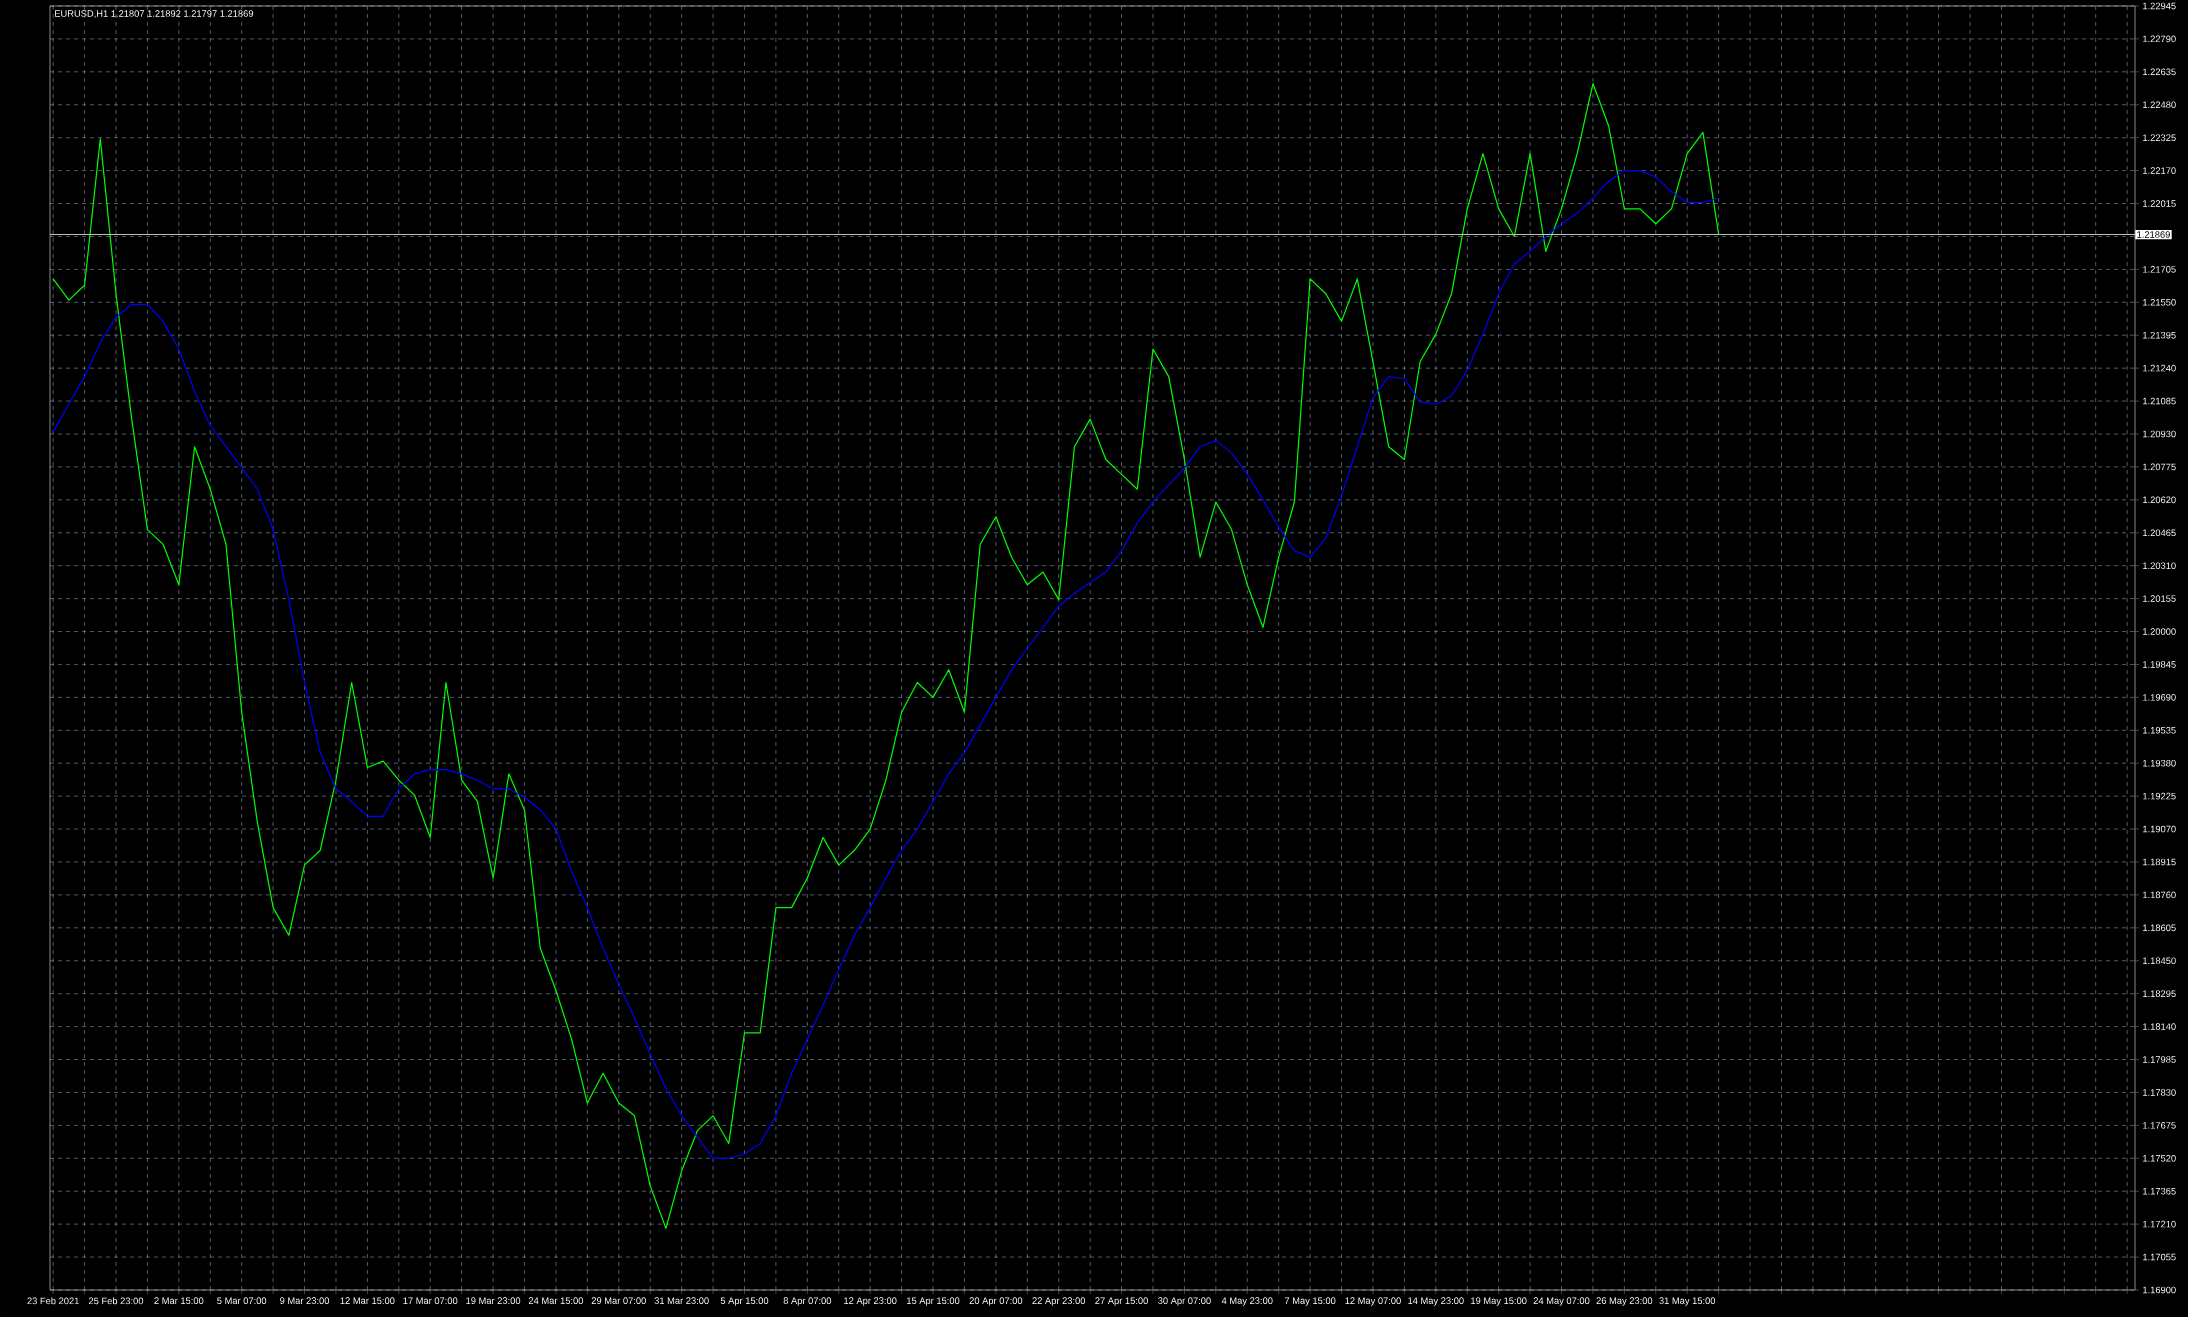 The width and height of the screenshot is (2188, 1317). What do you see at coordinates (2159, 928) in the screenshot?
I see `y-tick-label: 1.18605` at bounding box center [2159, 928].